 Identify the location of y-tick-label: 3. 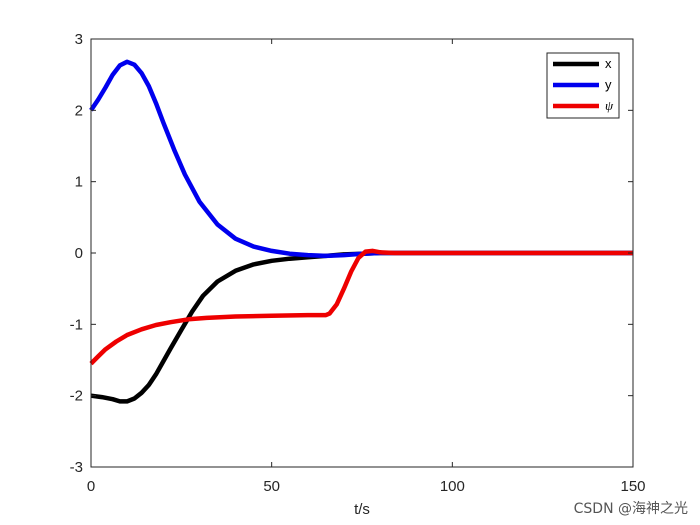
(79, 39).